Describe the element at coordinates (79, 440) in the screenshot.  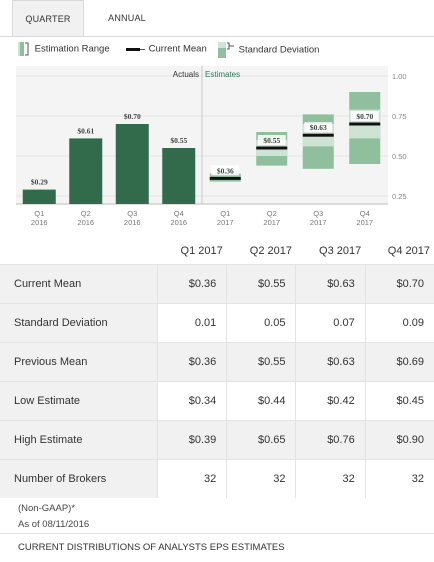
I see `row-label: High Estimate` at that location.